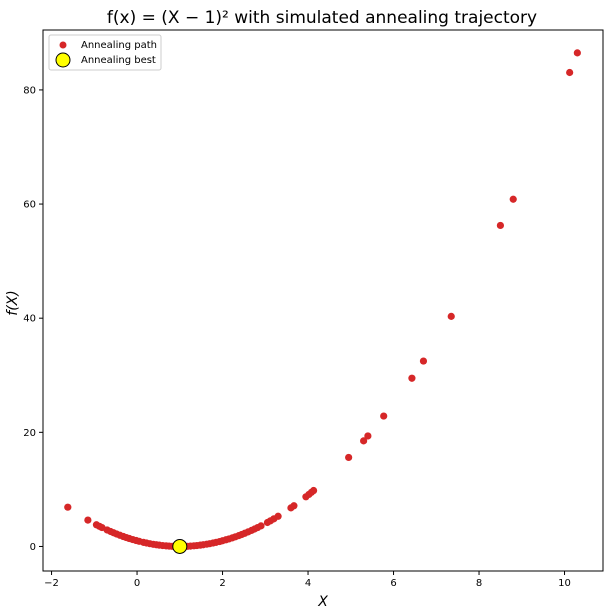  Describe the element at coordinates (29, 90) in the screenshot. I see `y-tick-label: 80` at that location.